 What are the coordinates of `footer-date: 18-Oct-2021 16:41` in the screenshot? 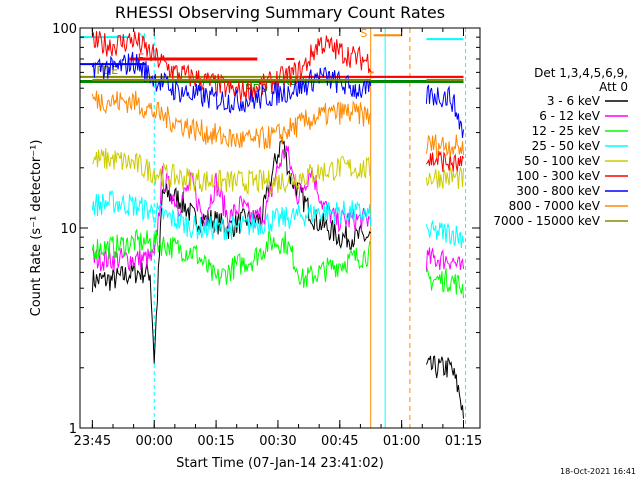 It's located at (598, 471).